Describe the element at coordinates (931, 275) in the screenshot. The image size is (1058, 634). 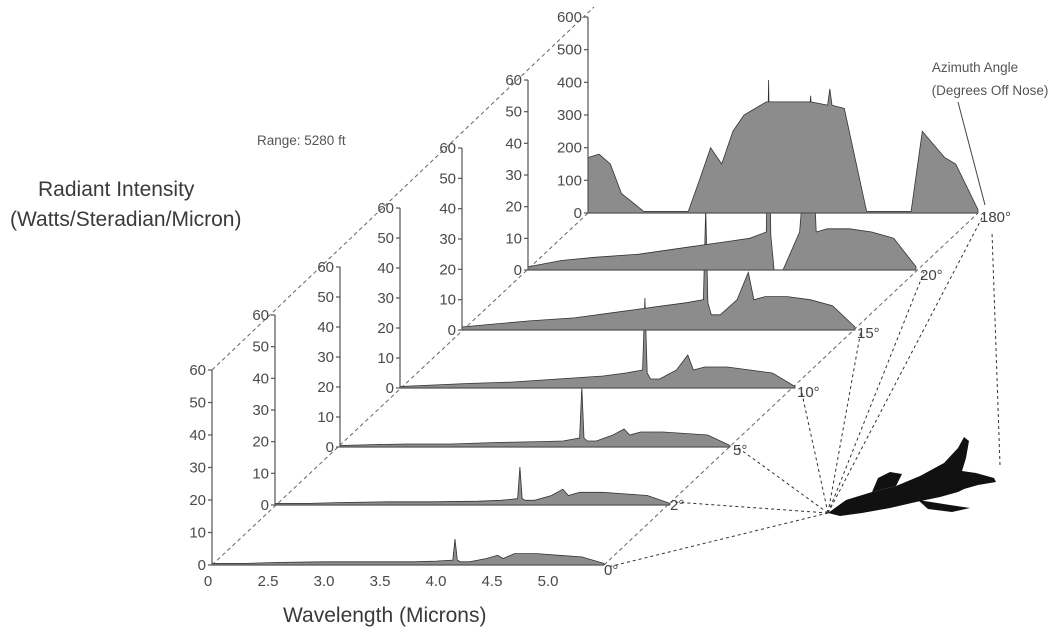
I see `azimuth-angle-label: 20°` at that location.